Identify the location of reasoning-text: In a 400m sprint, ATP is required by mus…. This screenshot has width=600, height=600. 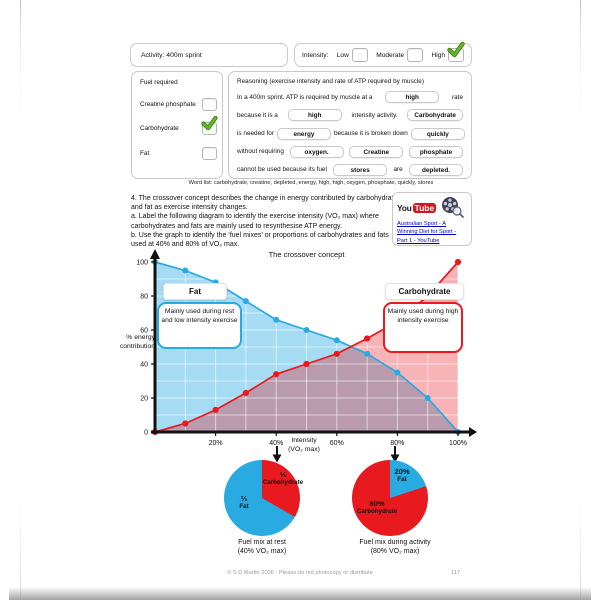
(305, 97).